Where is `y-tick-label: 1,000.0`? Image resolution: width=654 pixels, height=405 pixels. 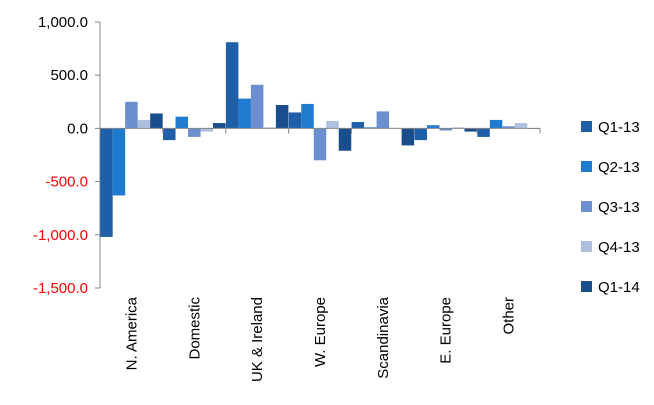
y-tick-label: 1,000.0 is located at coordinates (63, 22).